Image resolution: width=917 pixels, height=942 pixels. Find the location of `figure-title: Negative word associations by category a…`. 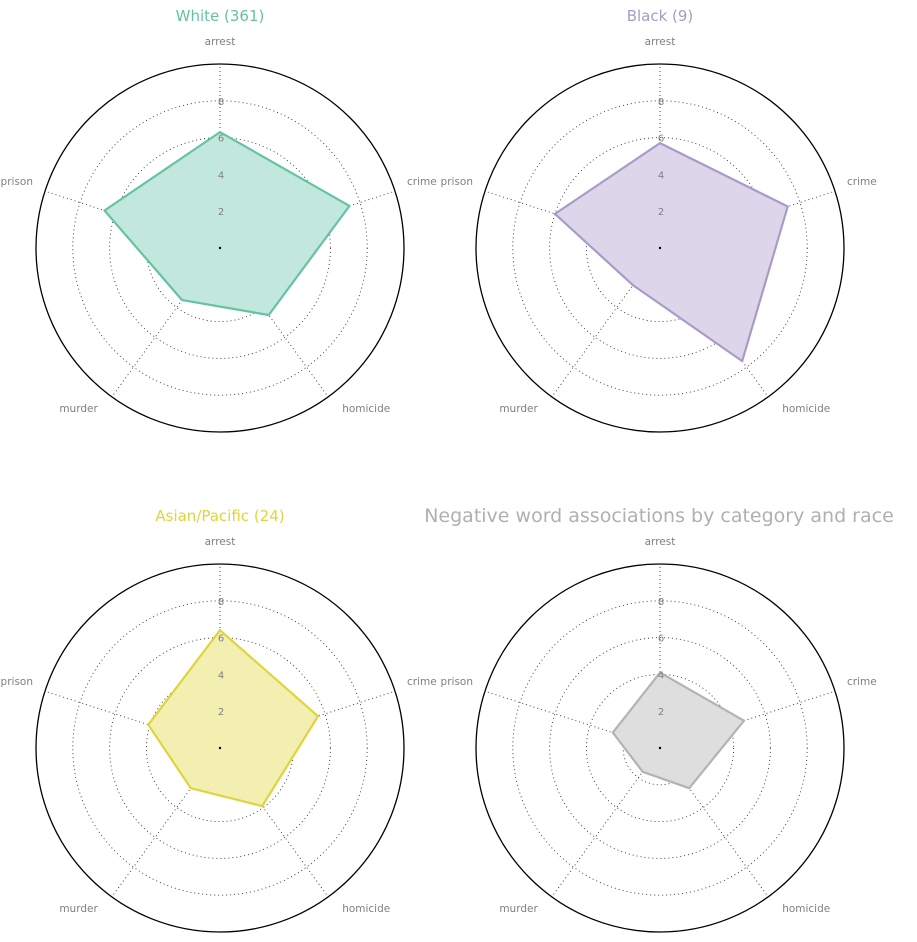

figure-title: Negative word associations by category a… is located at coordinates (659, 516).